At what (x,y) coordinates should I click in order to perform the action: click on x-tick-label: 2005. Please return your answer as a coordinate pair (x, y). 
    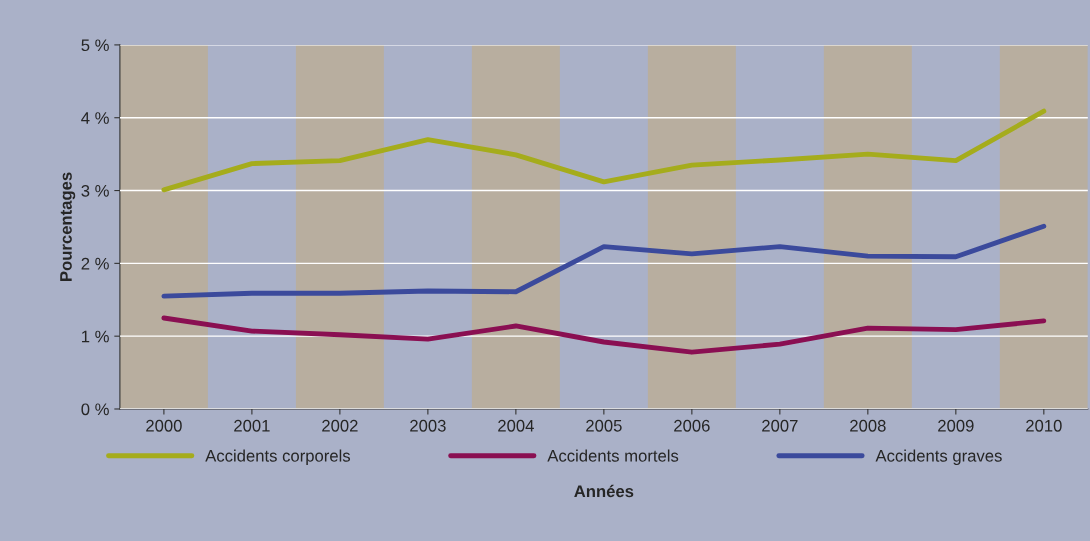
    Looking at the image, I should click on (604, 425).